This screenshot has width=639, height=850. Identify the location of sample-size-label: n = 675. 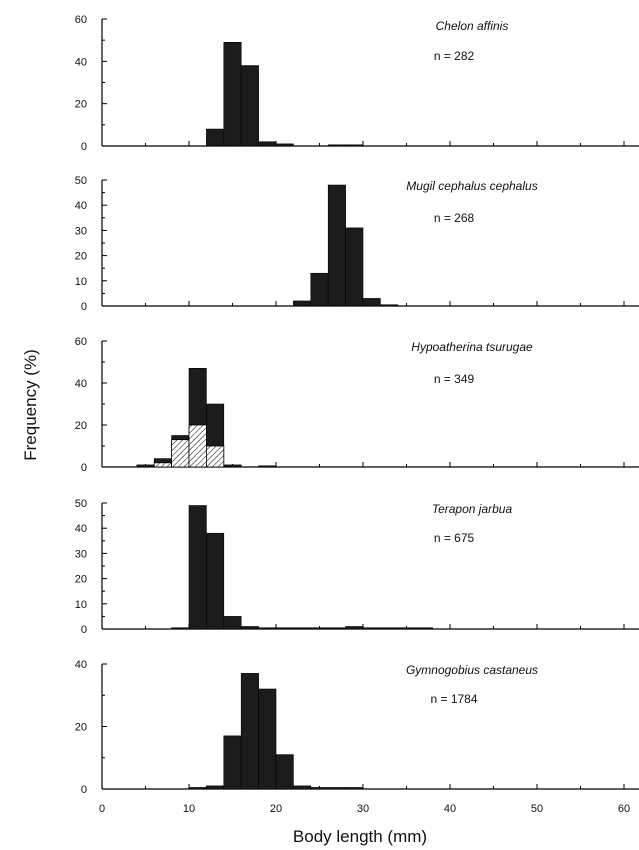
(454, 538).